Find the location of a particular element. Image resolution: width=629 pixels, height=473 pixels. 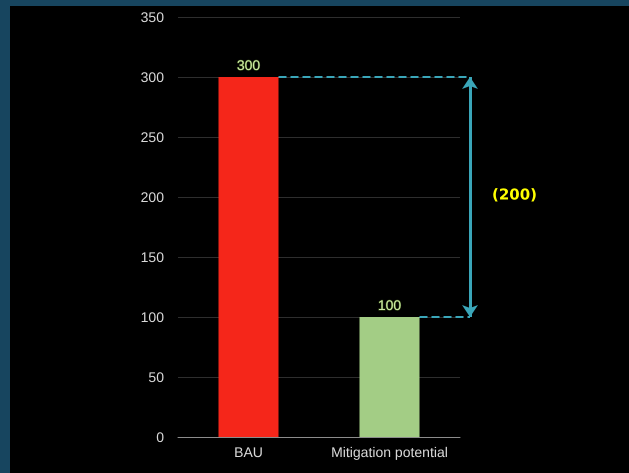

y-tick-label: 350 is located at coordinates (152, 17).